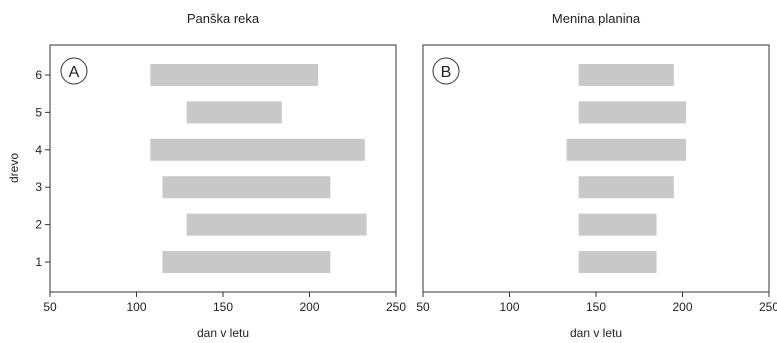 This screenshot has height=343, width=777. I want to click on panel-a-xtick-label: 50, so click(50, 307).